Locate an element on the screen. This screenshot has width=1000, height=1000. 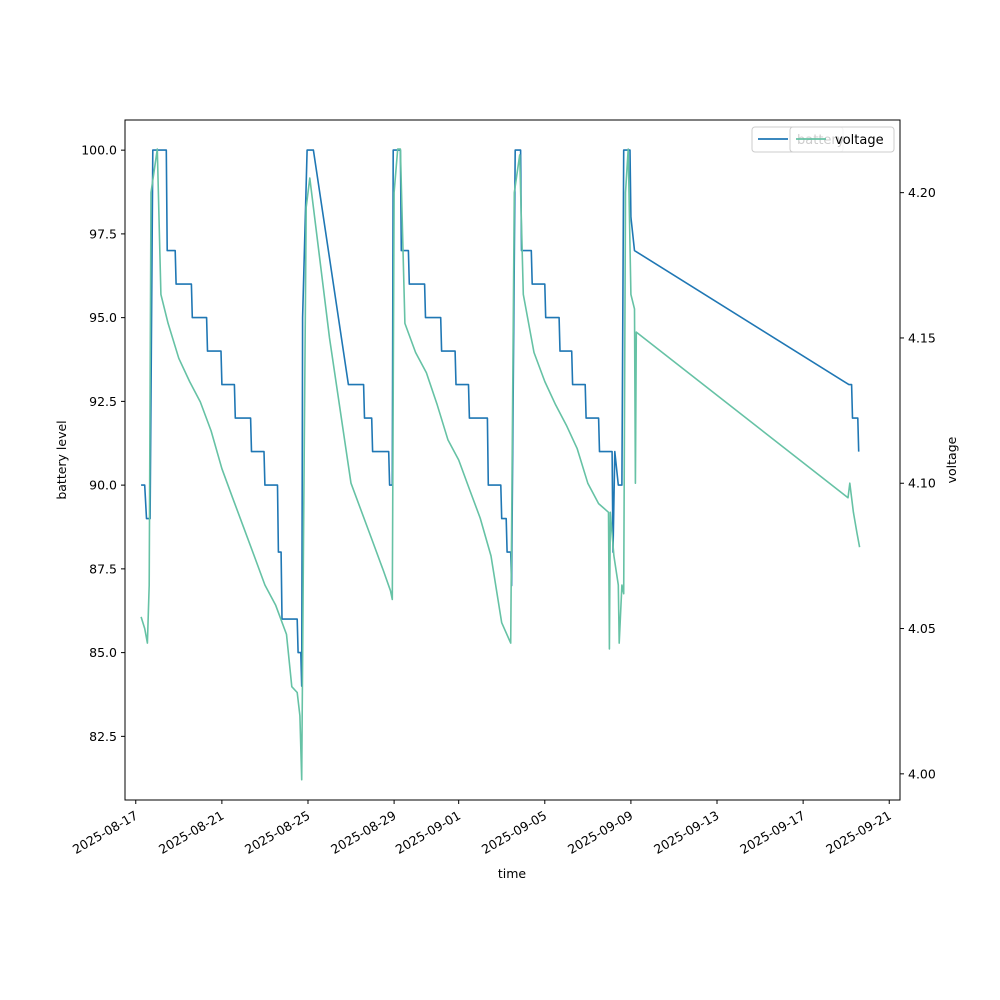
y-axis-left: 82.5 85.0 87.5 90.0 92.5 95.0 97.5 100.0 is located at coordinates (103, 443).